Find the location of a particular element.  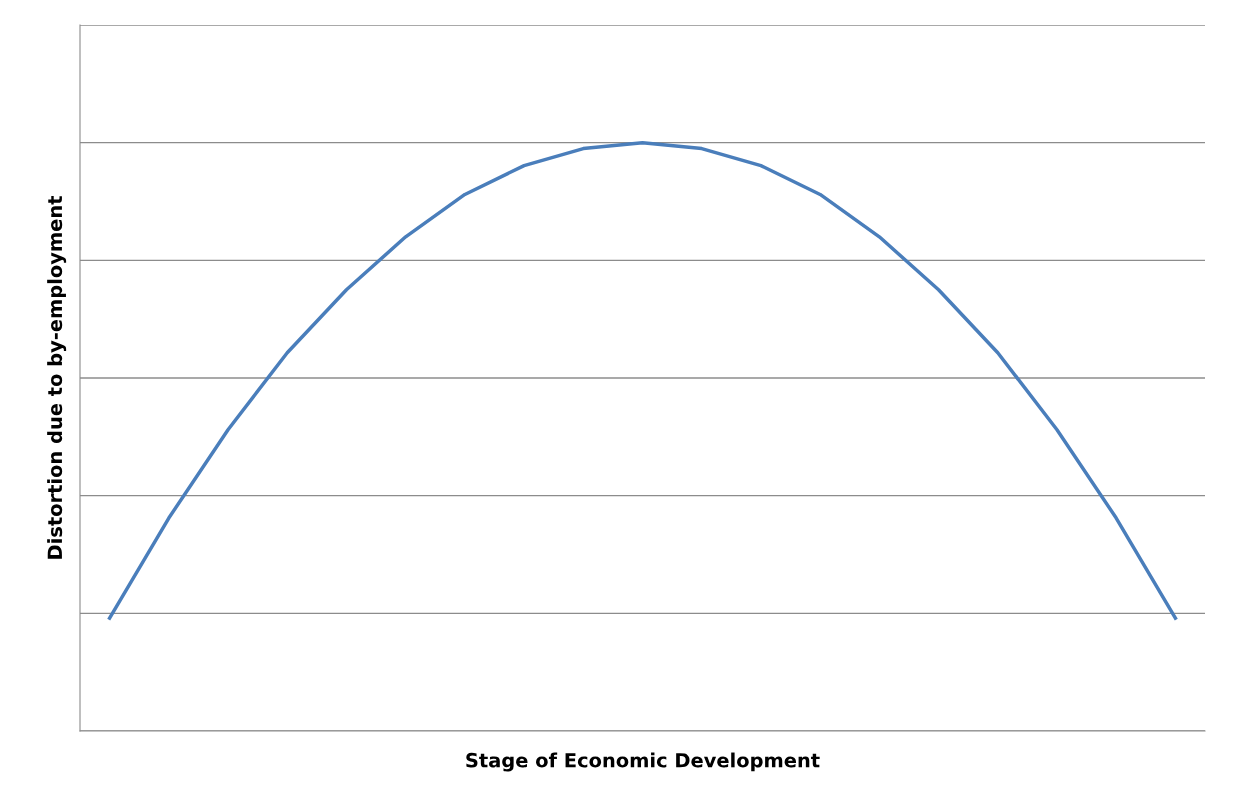

x-axis-title: Stage of Economic Development is located at coordinates (643, 762).